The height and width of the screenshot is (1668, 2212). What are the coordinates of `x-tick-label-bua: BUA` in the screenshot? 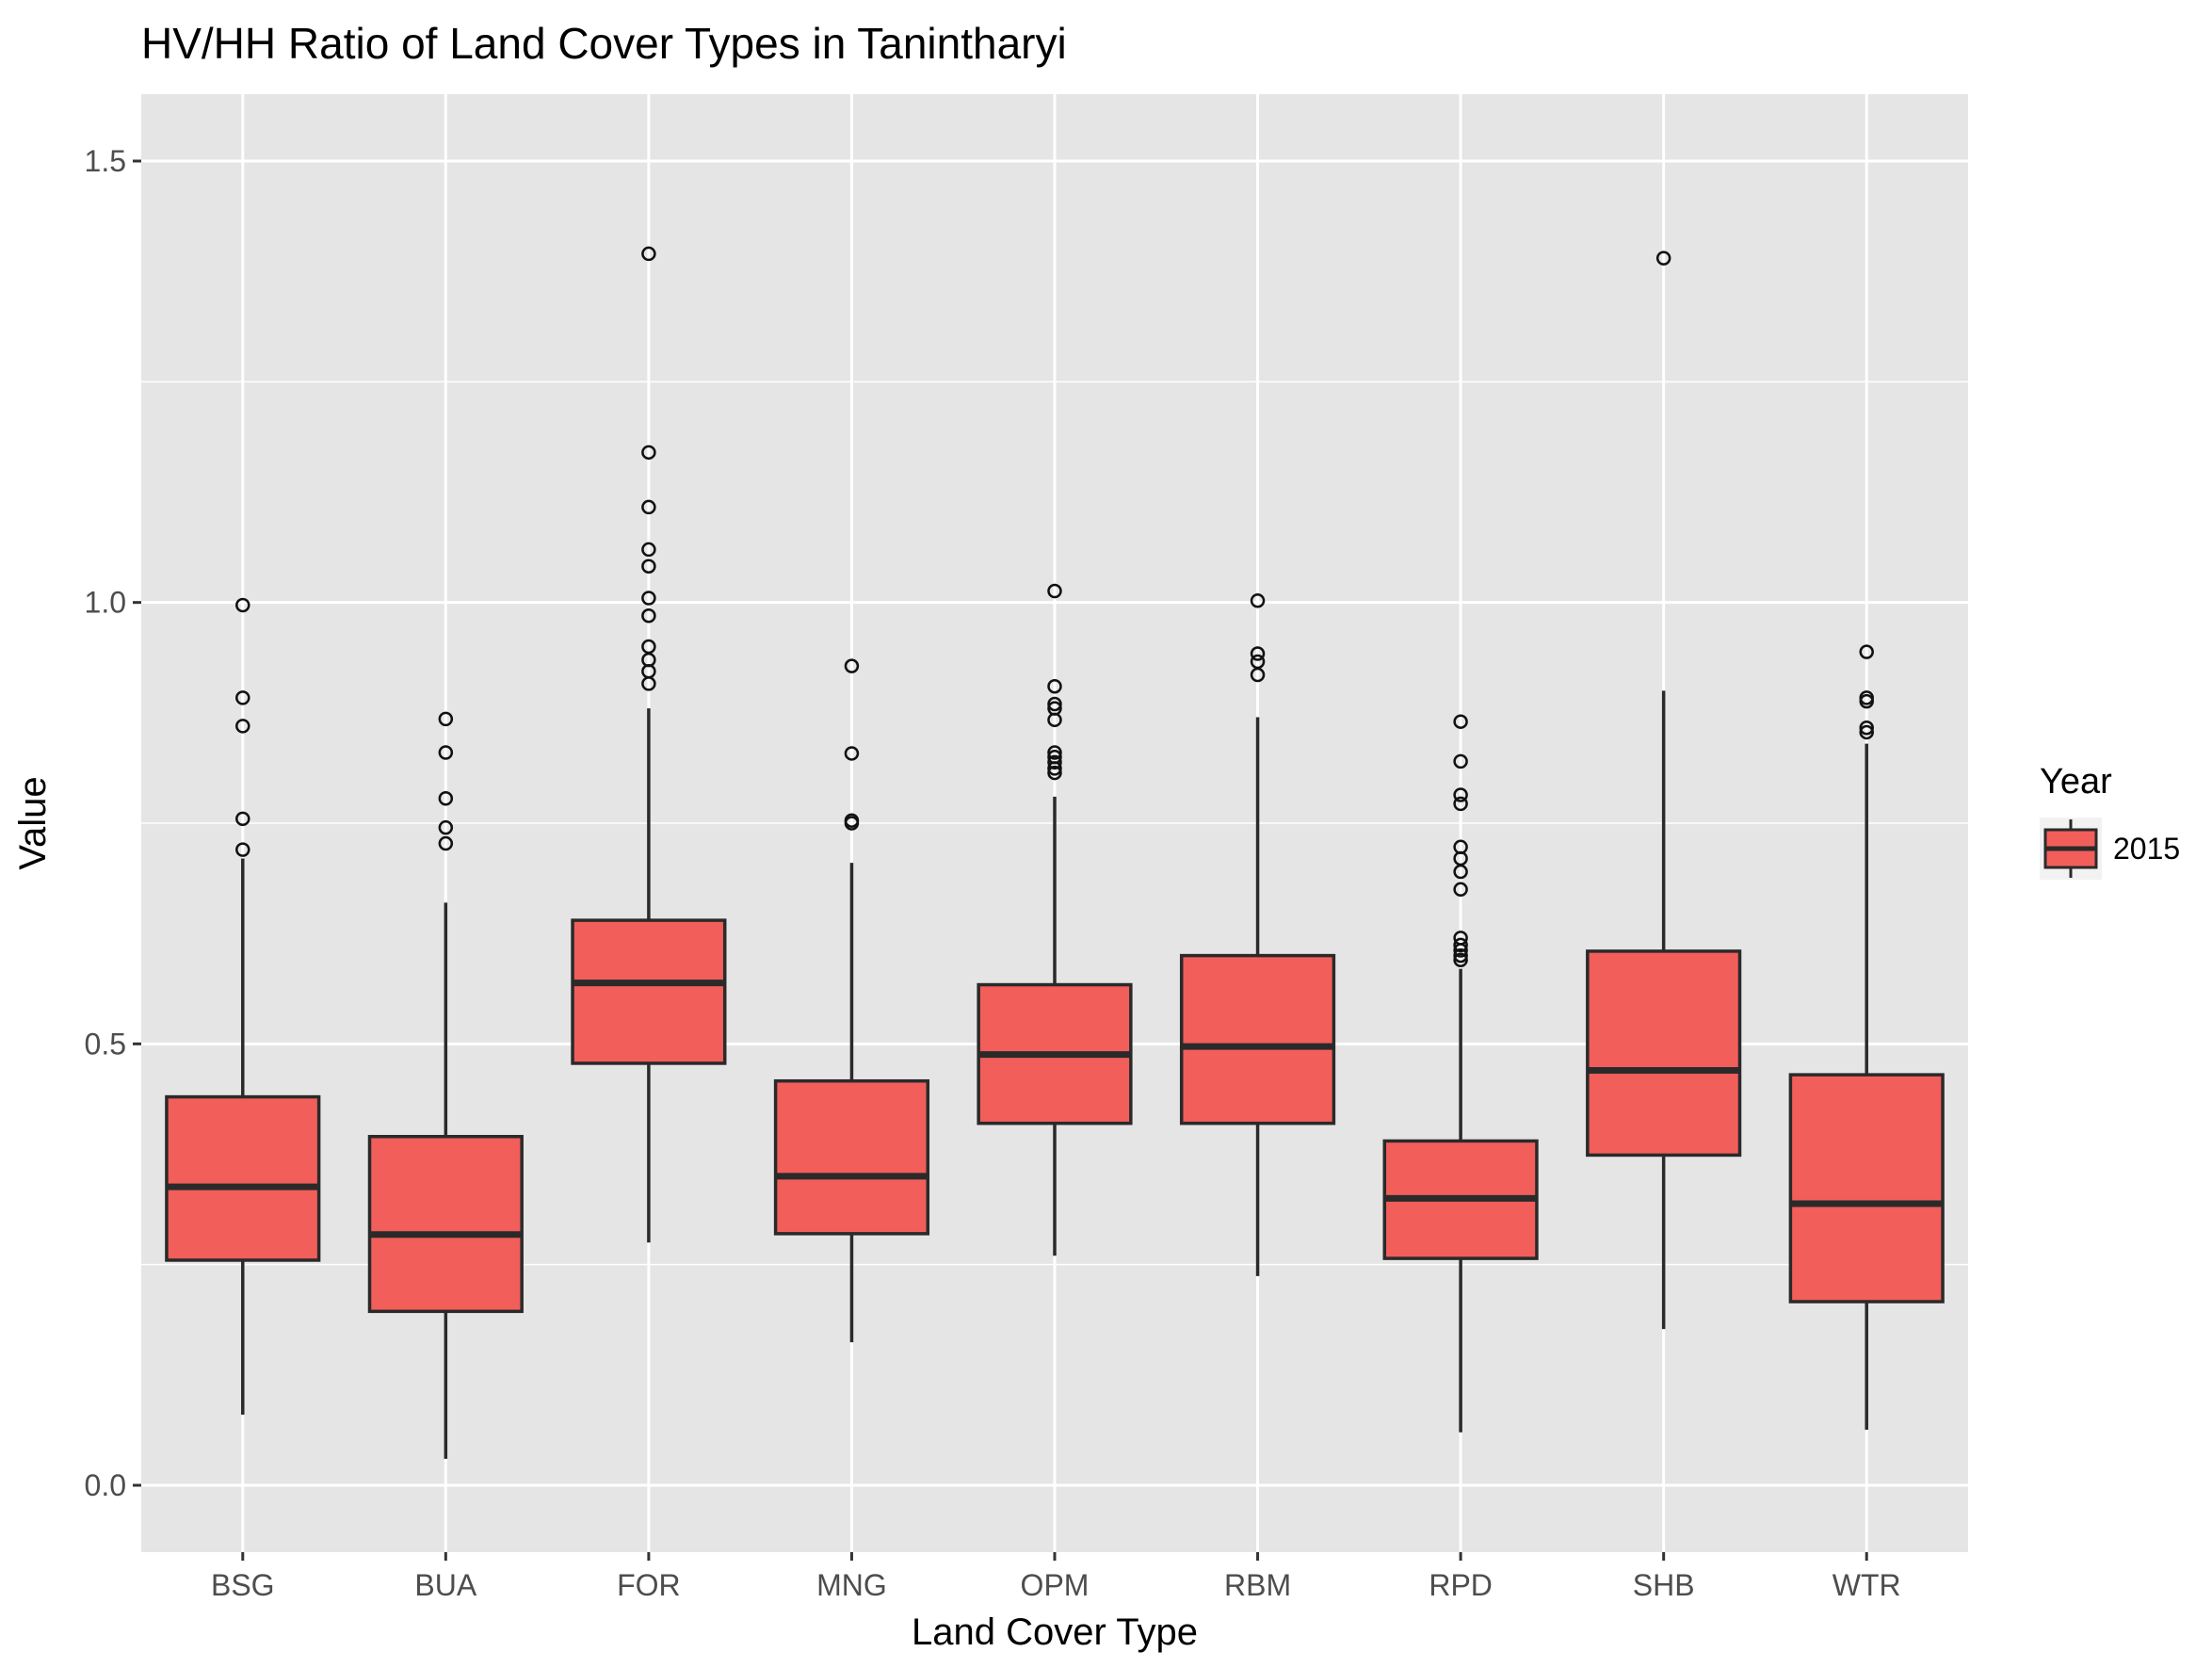 It's located at (445, 1585).